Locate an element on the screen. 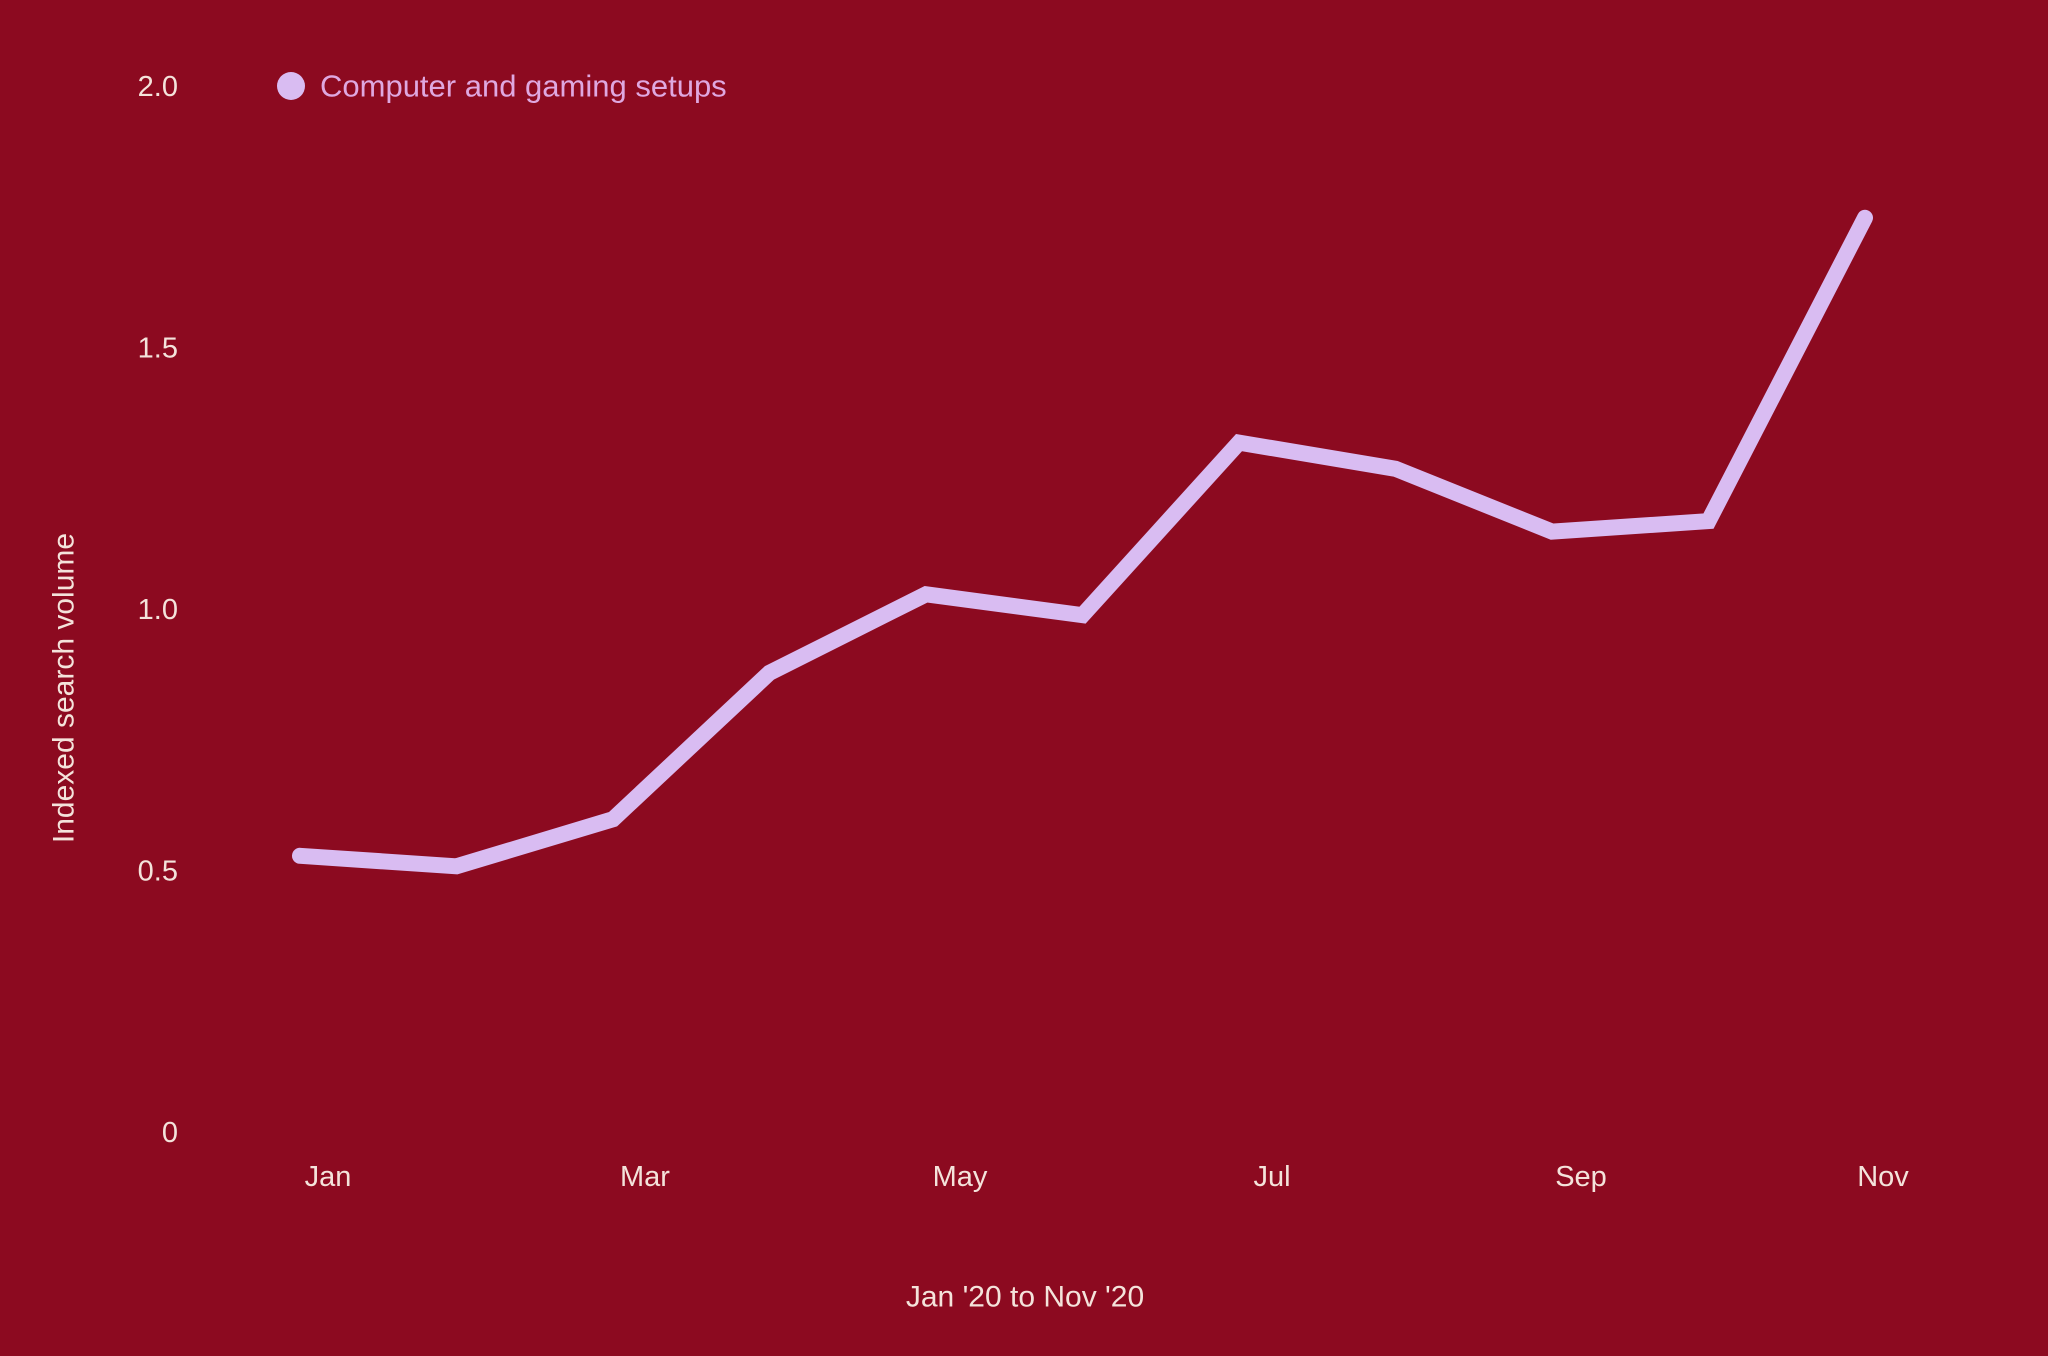  y-axis: 2.0 1.5 1.0 0.5 0 Indexed search volume is located at coordinates (113, 610).